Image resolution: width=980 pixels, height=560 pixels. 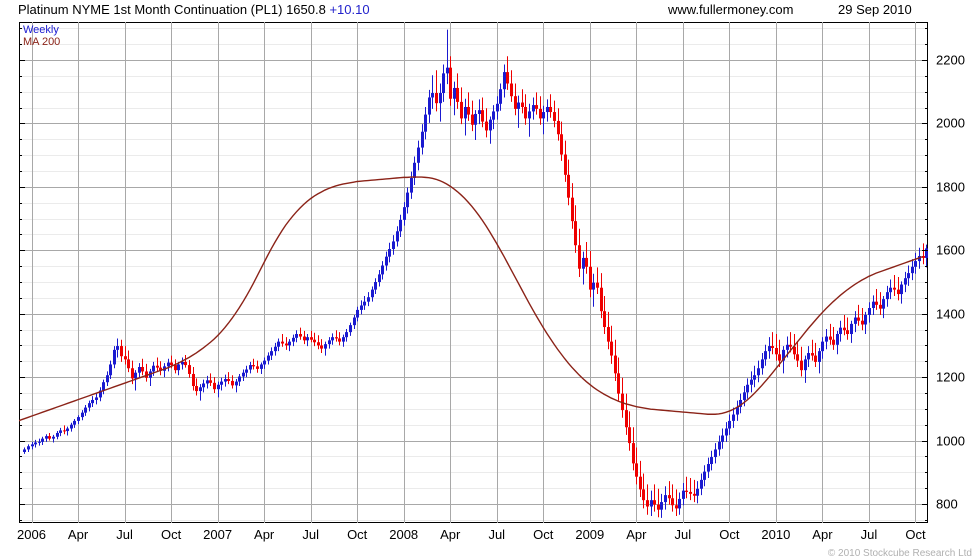 What do you see at coordinates (590, 534) in the screenshot?
I see `x-axis-label: 2009` at bounding box center [590, 534].